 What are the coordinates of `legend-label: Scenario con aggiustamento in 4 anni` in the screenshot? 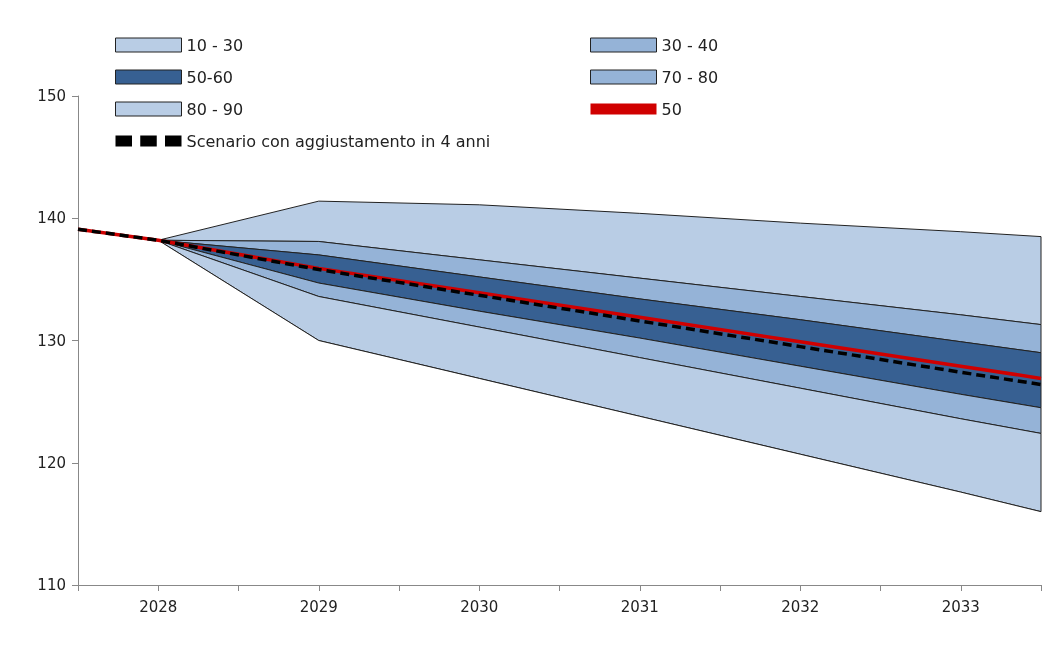 It's located at (338, 141).